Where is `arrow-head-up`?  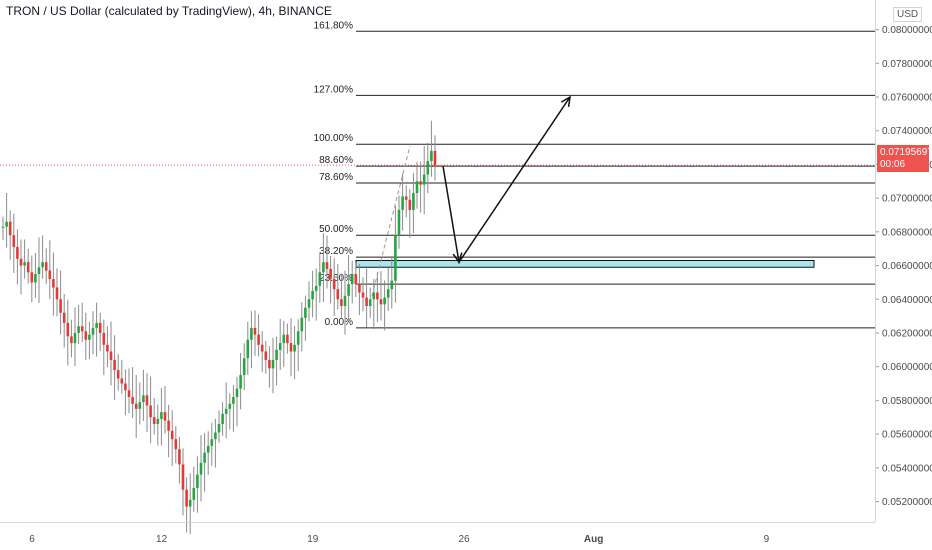
arrow-head-up is located at coordinates (565, 101).